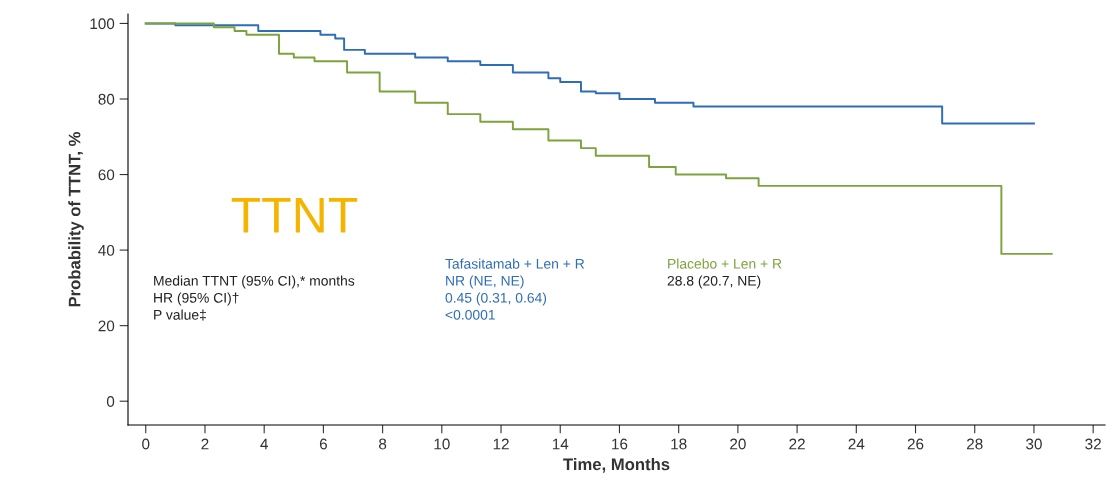 This screenshot has width=1109, height=497. What do you see at coordinates (254, 282) in the screenshot?
I see `annotation: Median TTNT (95% CI),* months` at bounding box center [254, 282].